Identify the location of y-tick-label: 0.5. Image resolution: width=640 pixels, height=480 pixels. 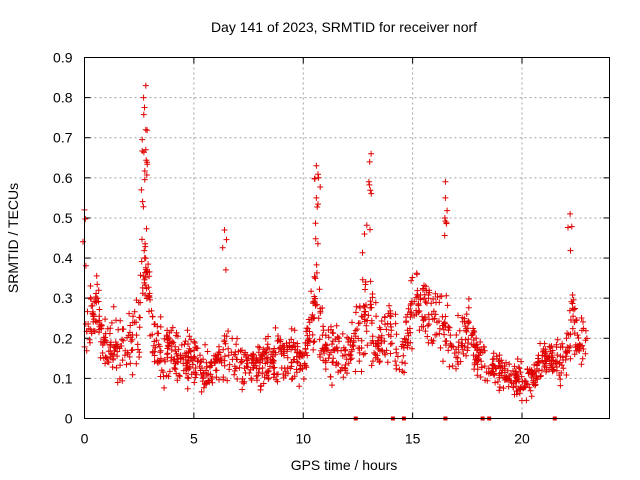
(63, 218).